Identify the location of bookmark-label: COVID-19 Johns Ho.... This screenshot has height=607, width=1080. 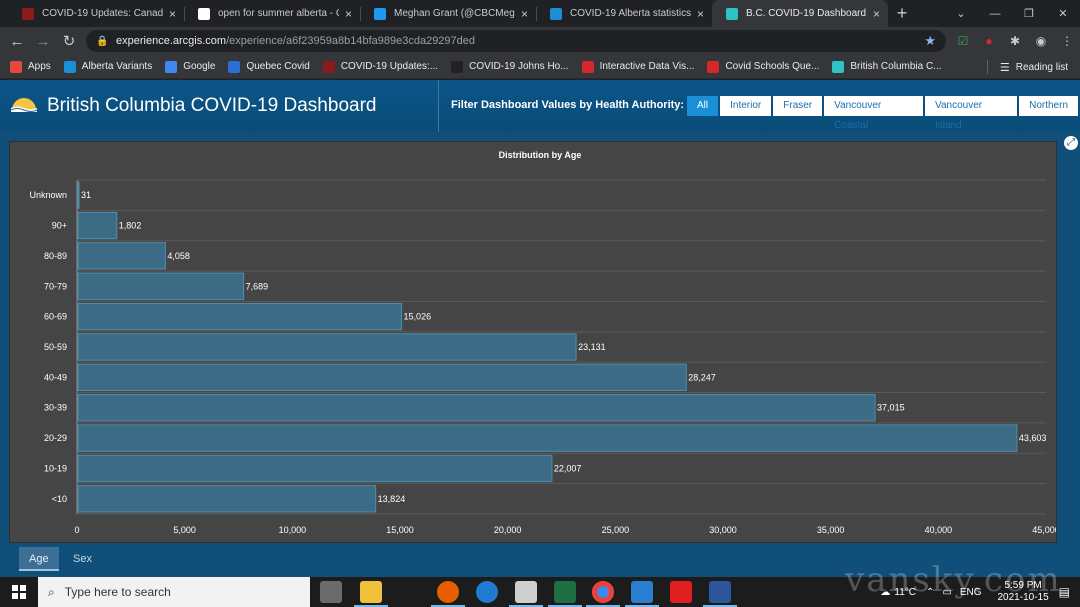
(519, 66).